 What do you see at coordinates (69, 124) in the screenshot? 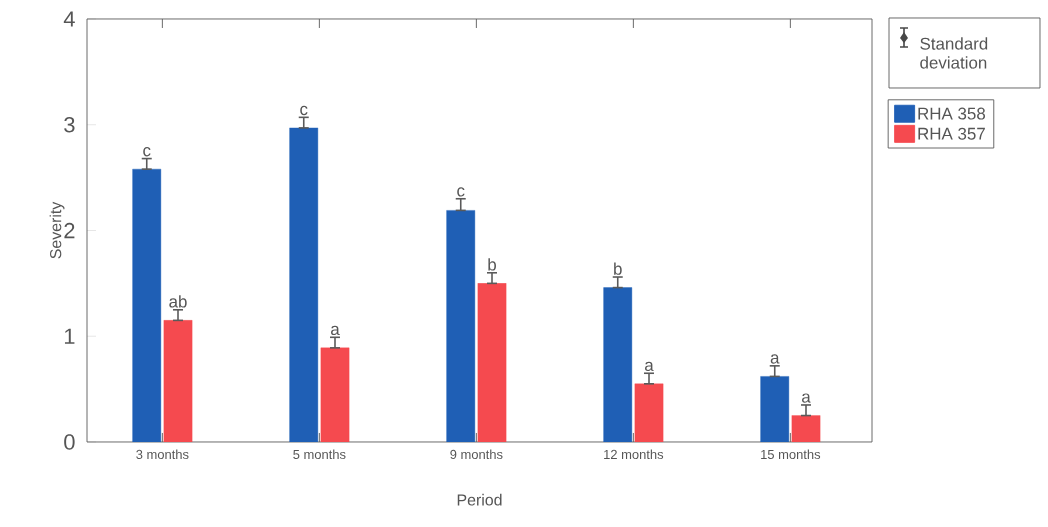
I see `y-tick-label: 3` at bounding box center [69, 124].